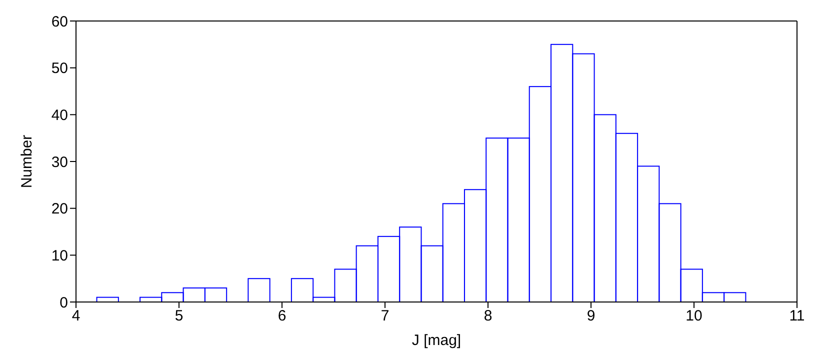 The height and width of the screenshot is (363, 830). Describe the element at coordinates (59, 255) in the screenshot. I see `y-tick-label: 10` at that location.